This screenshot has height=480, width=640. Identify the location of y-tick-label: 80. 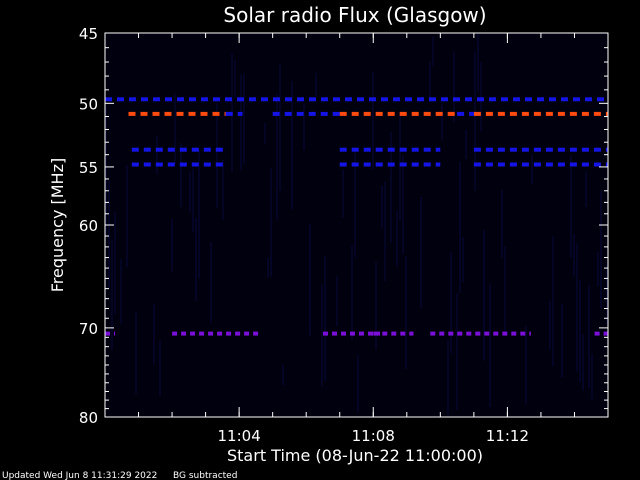
(88, 418).